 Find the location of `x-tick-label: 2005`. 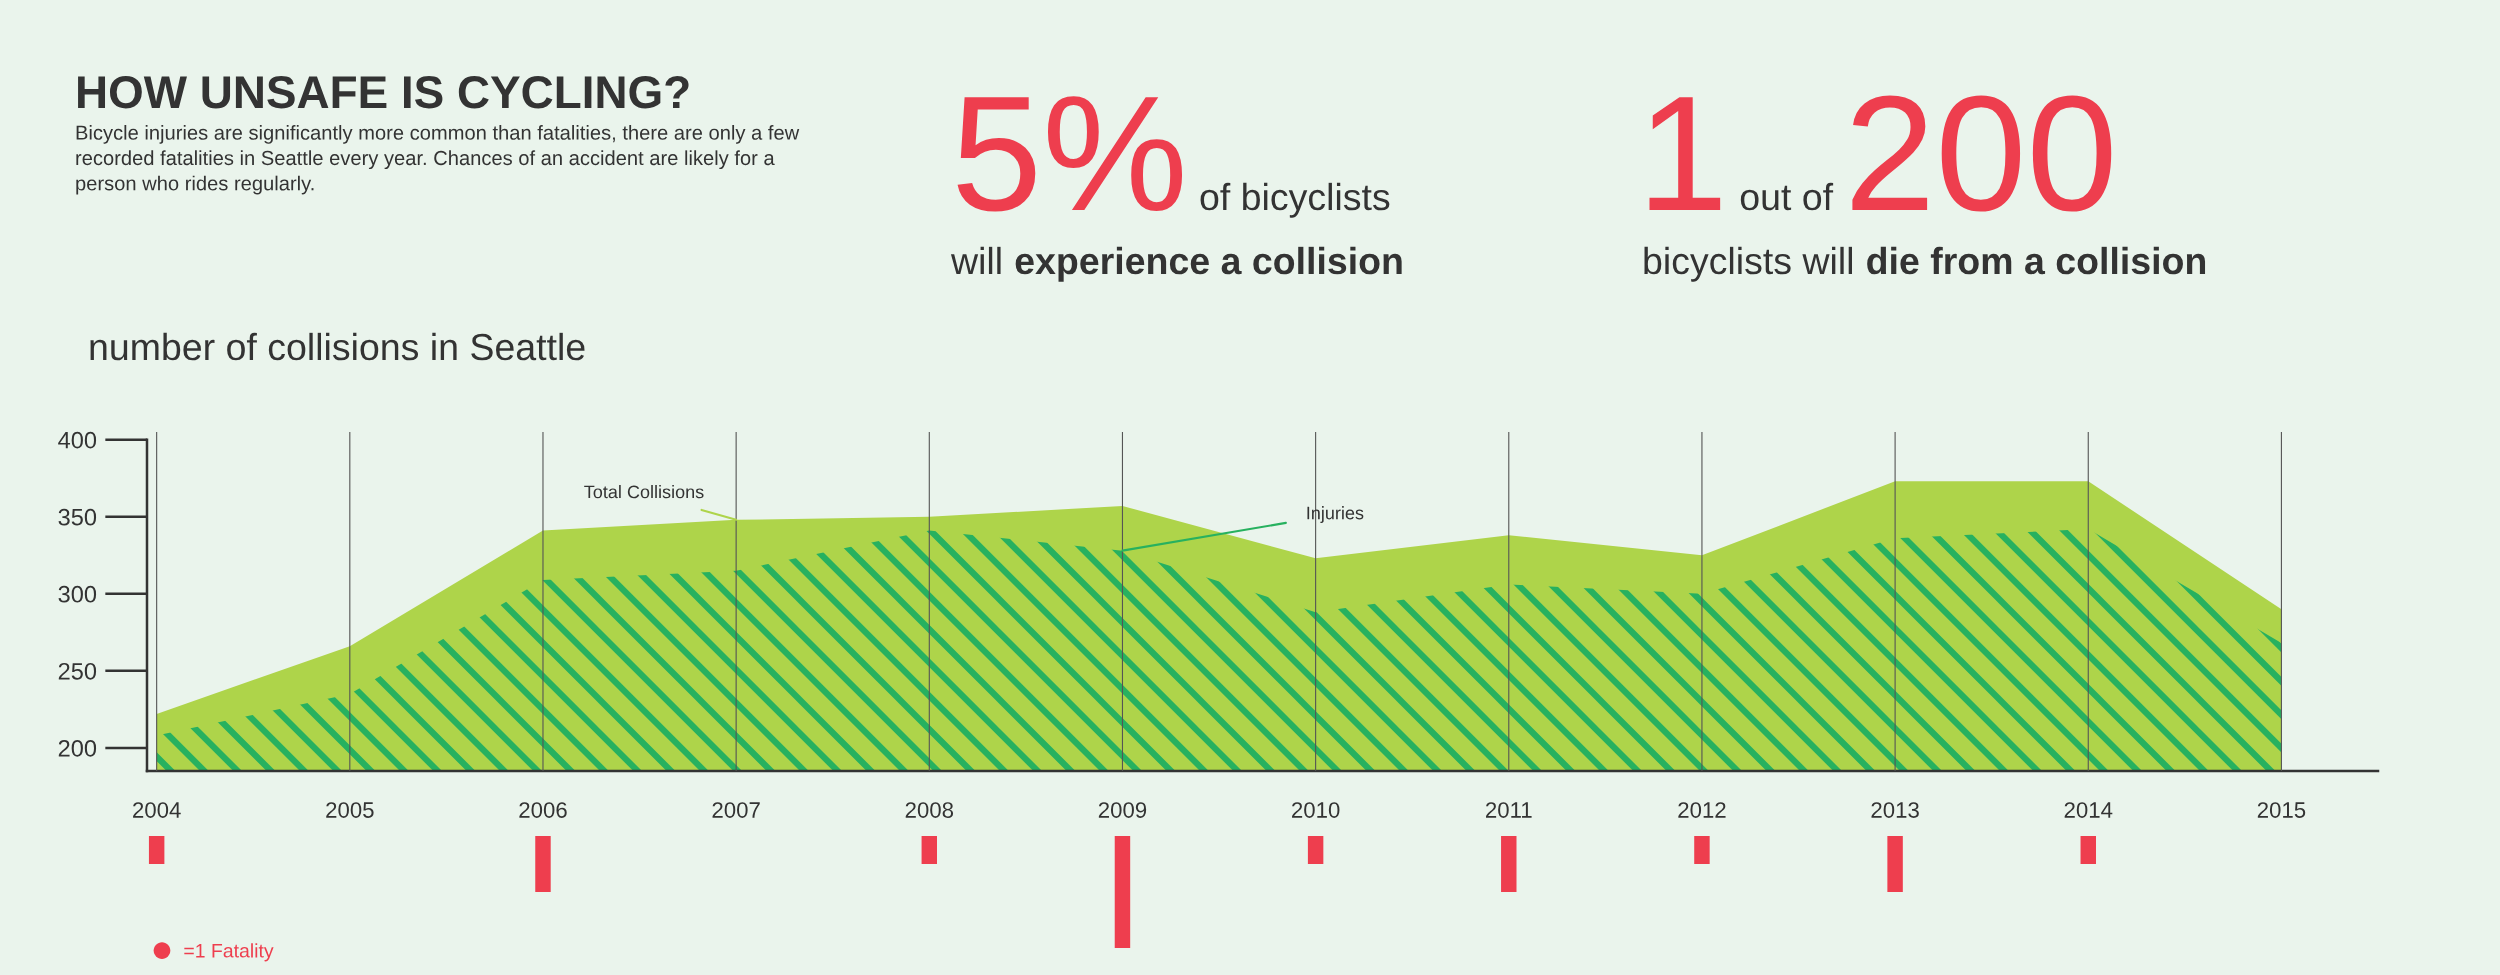

x-tick-label: 2005 is located at coordinates (350, 810).